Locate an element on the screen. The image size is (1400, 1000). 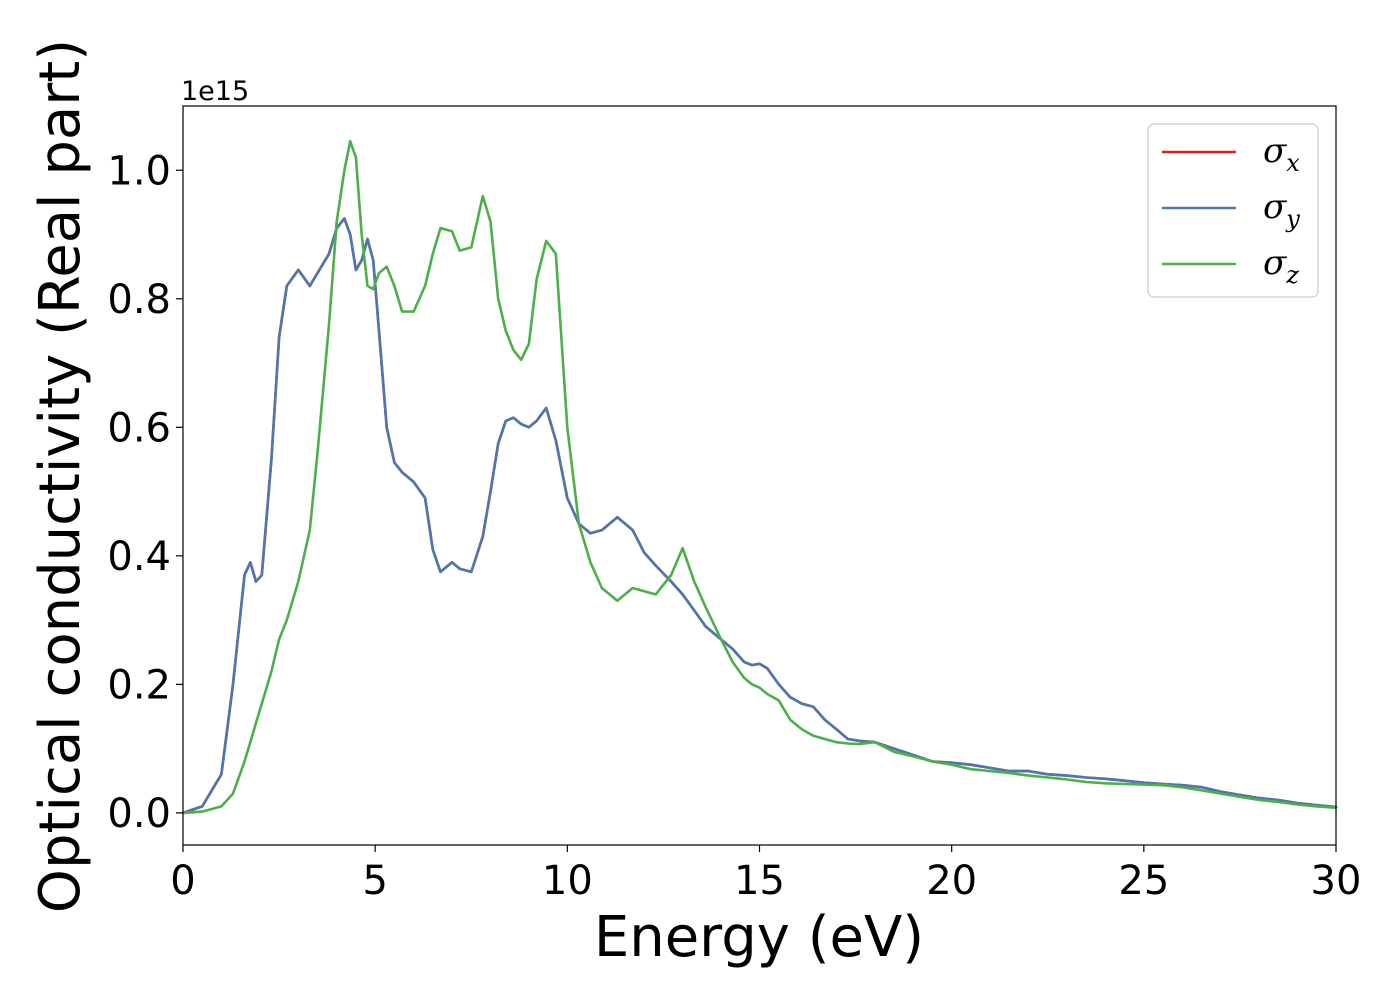
x-tick-label: 30 is located at coordinates (1336, 881).